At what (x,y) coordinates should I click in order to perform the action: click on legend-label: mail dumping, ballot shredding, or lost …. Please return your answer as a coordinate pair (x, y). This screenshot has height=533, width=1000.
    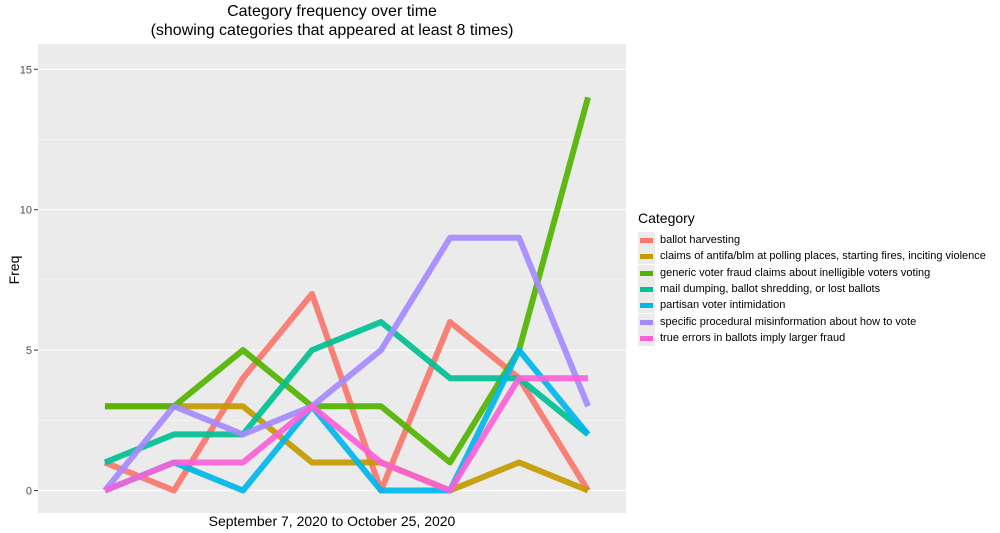
    Looking at the image, I should click on (770, 289).